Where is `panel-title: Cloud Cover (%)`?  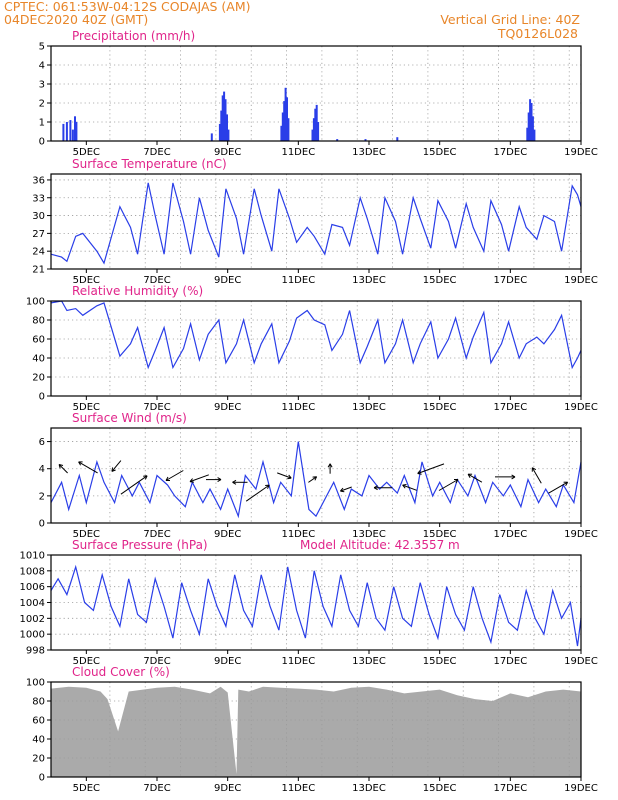
panel-title: Cloud Cover (%) is located at coordinates (121, 672).